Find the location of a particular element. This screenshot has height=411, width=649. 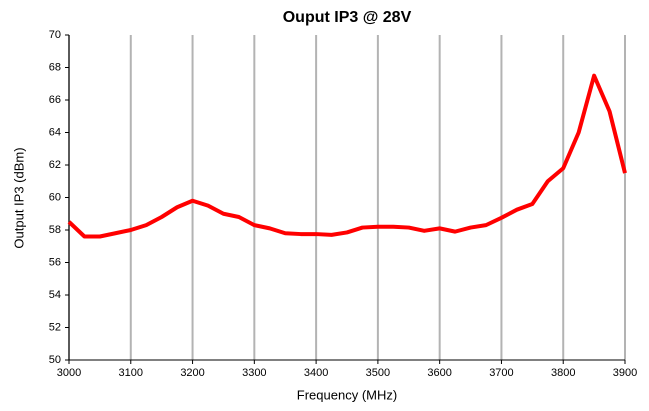

x-tick-label: 3500 is located at coordinates (378, 373).